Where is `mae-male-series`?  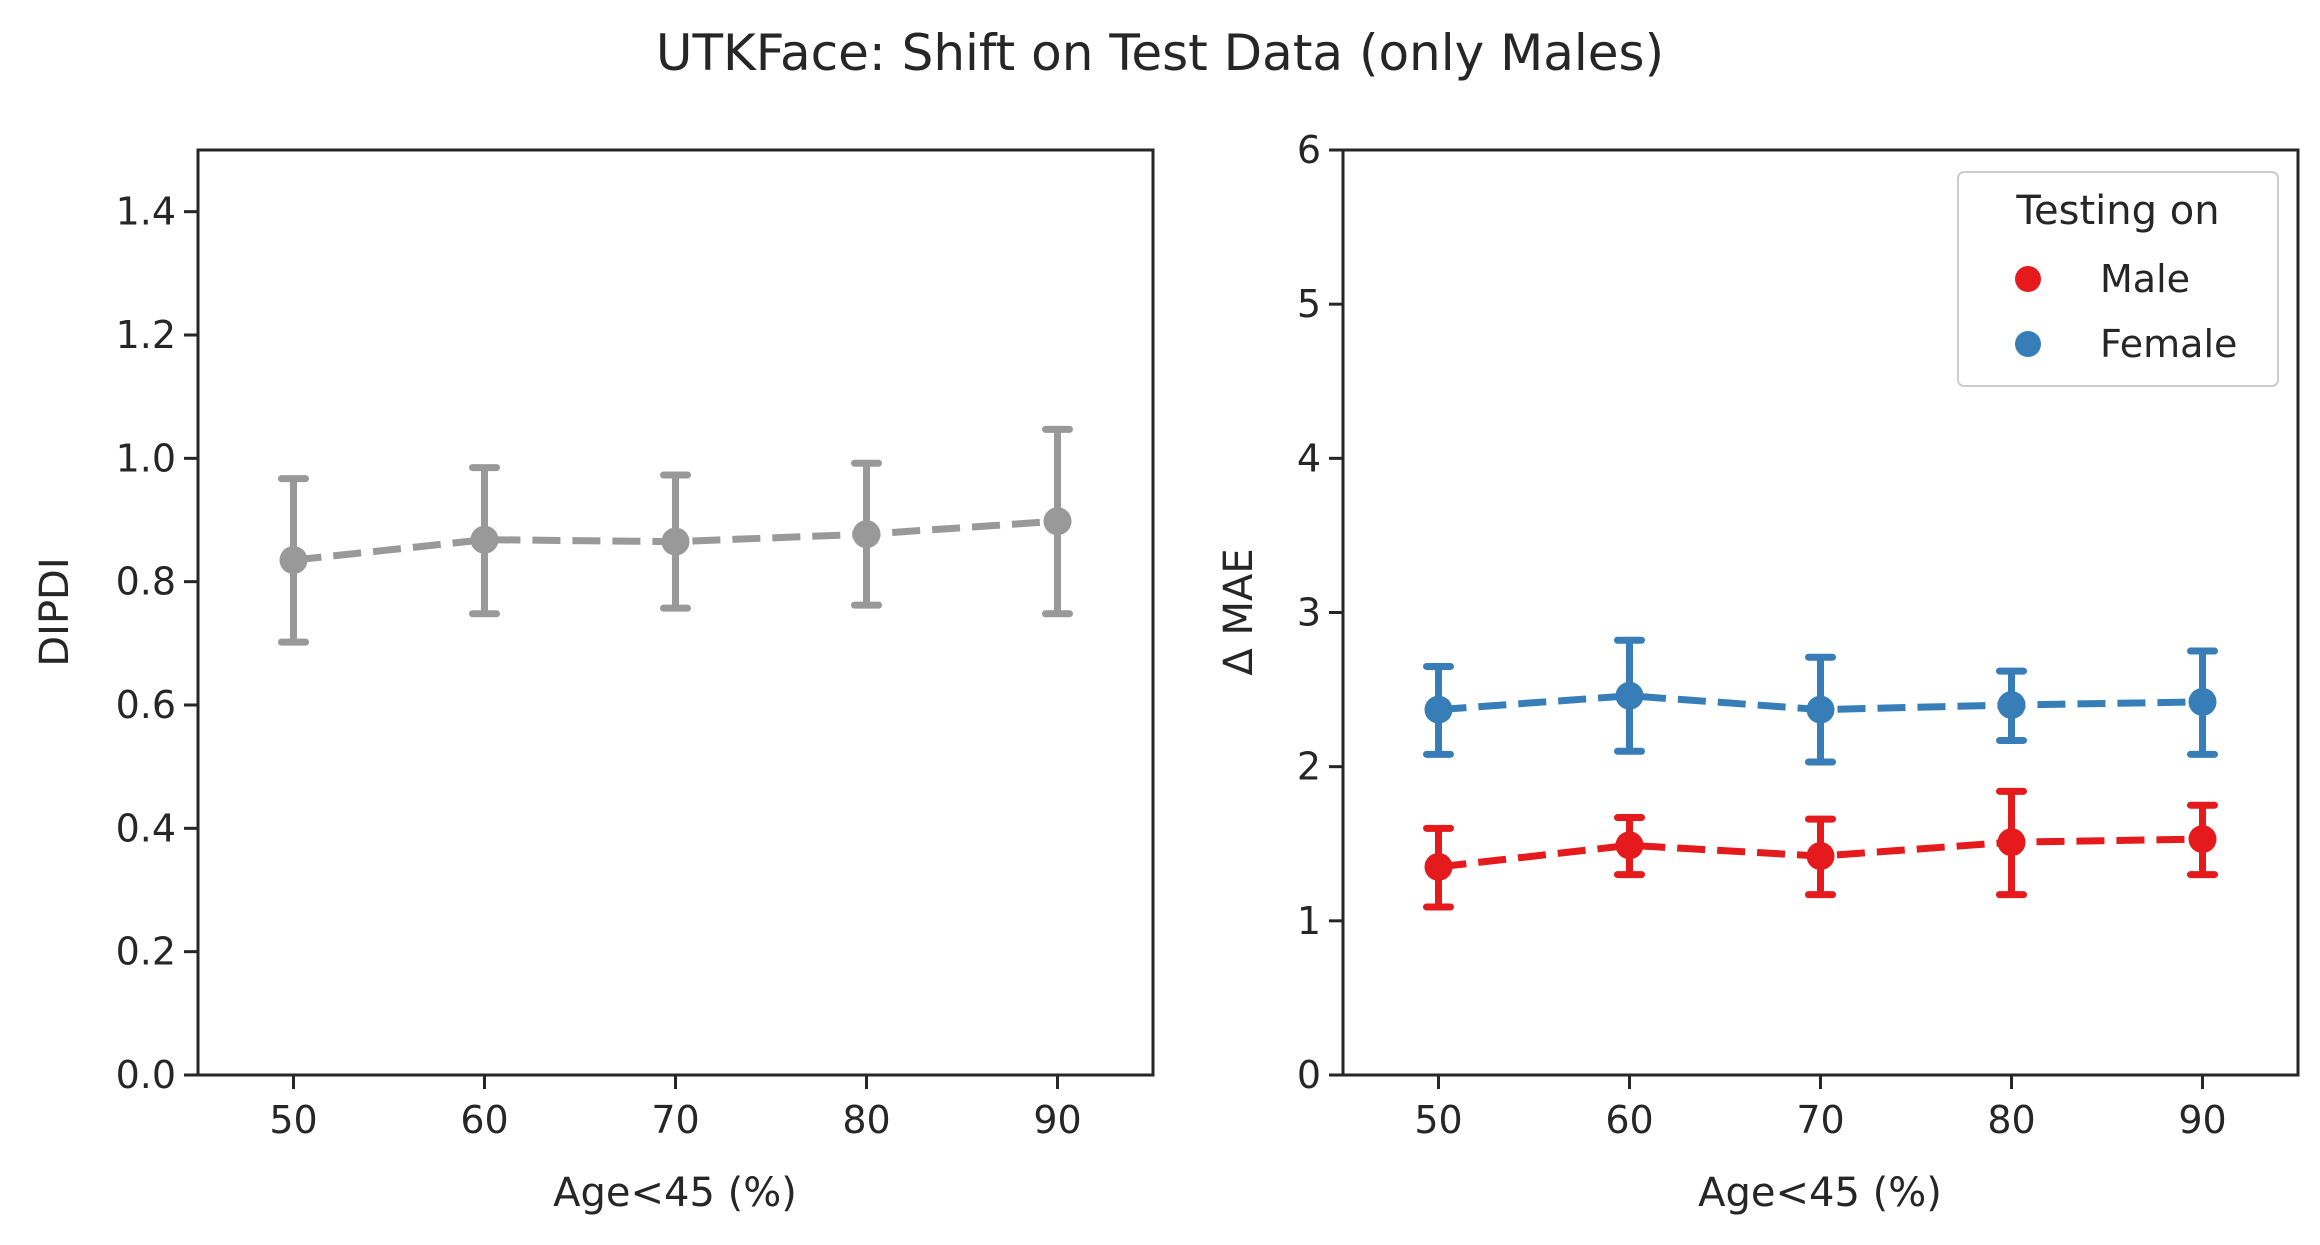 mae-male-series is located at coordinates (1820, 849).